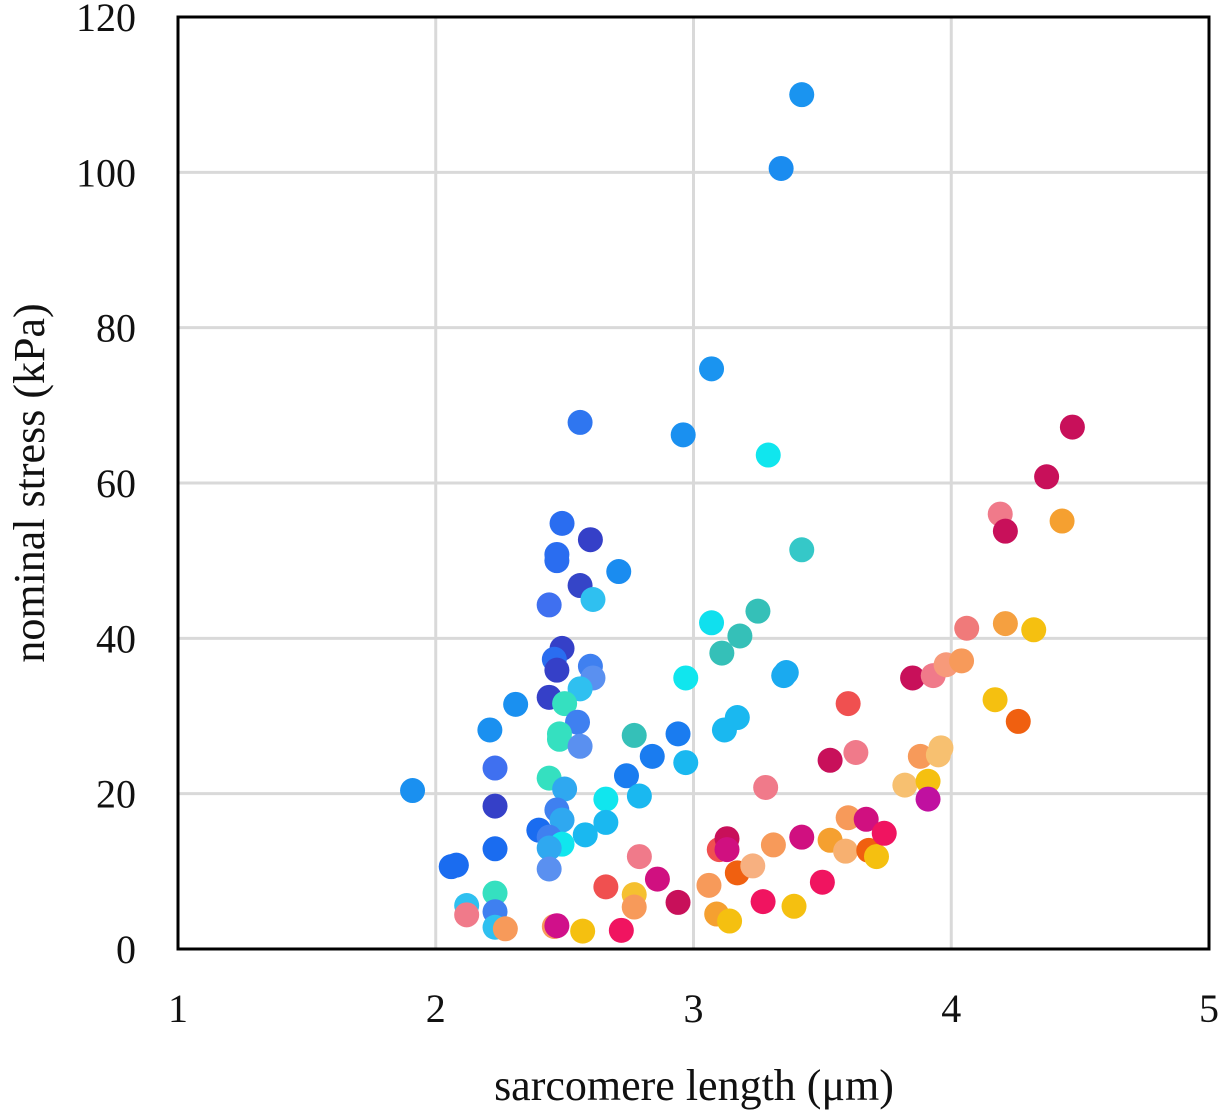  Describe the element at coordinates (116, 638) in the screenshot. I see `y-tick-label: 40` at that location.